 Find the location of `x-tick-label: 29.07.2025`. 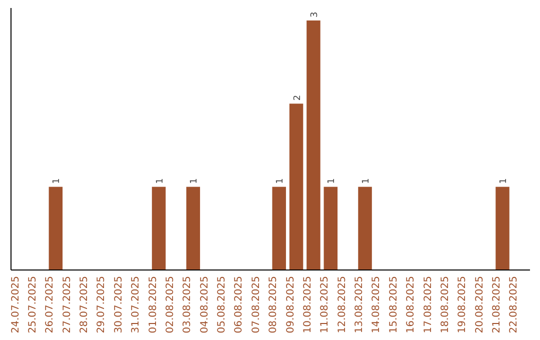

x-tick-label: 29.07.2025 is located at coordinates (102, 305).